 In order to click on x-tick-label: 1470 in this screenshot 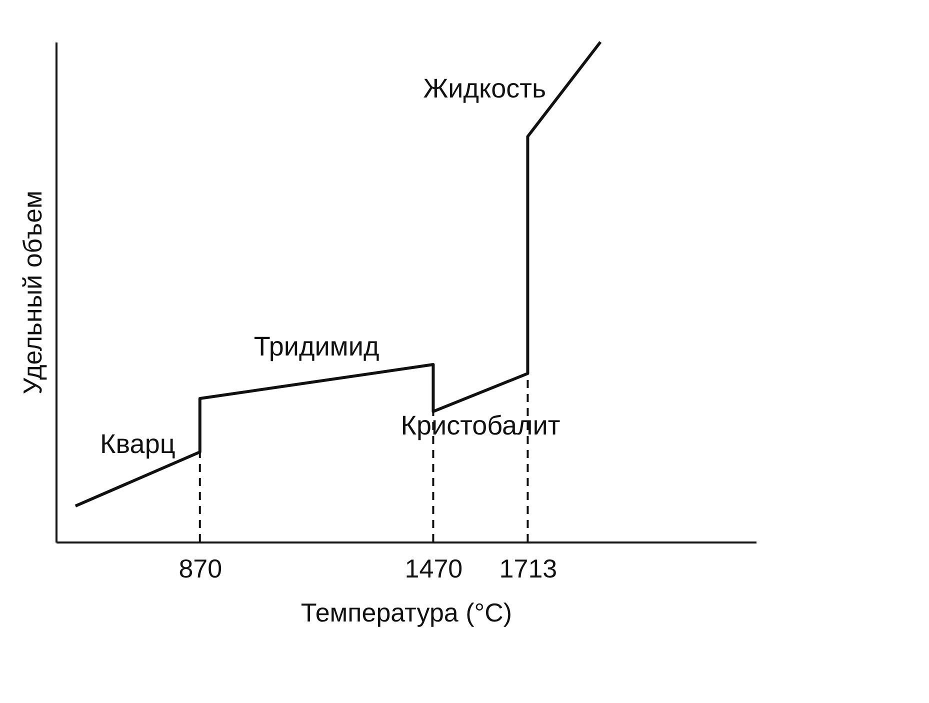, I will do `click(433, 569)`.